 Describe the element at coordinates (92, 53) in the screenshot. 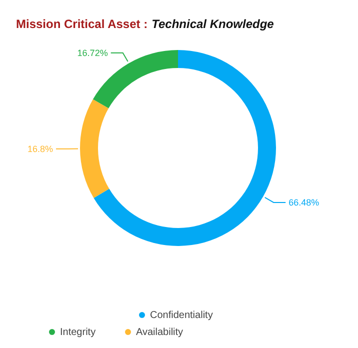

I see `data-label: 16.72%` at that location.